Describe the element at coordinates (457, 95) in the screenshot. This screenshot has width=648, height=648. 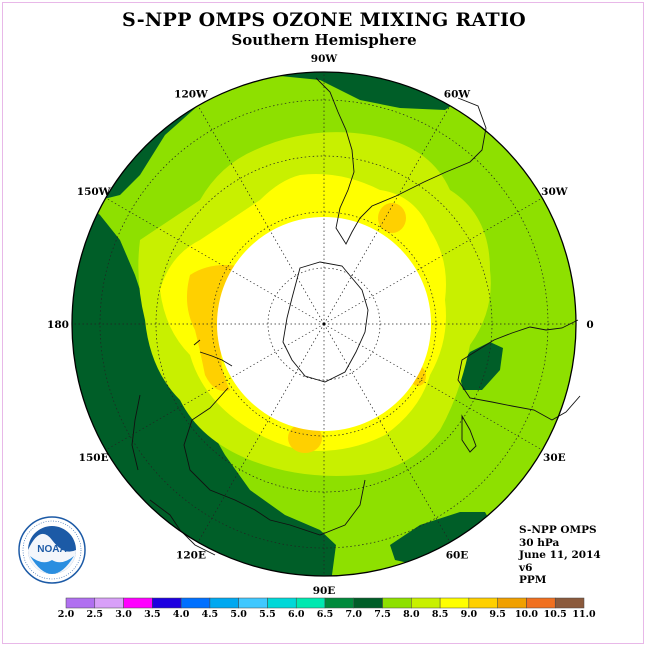
I see `longitude-label: 60W` at that location.